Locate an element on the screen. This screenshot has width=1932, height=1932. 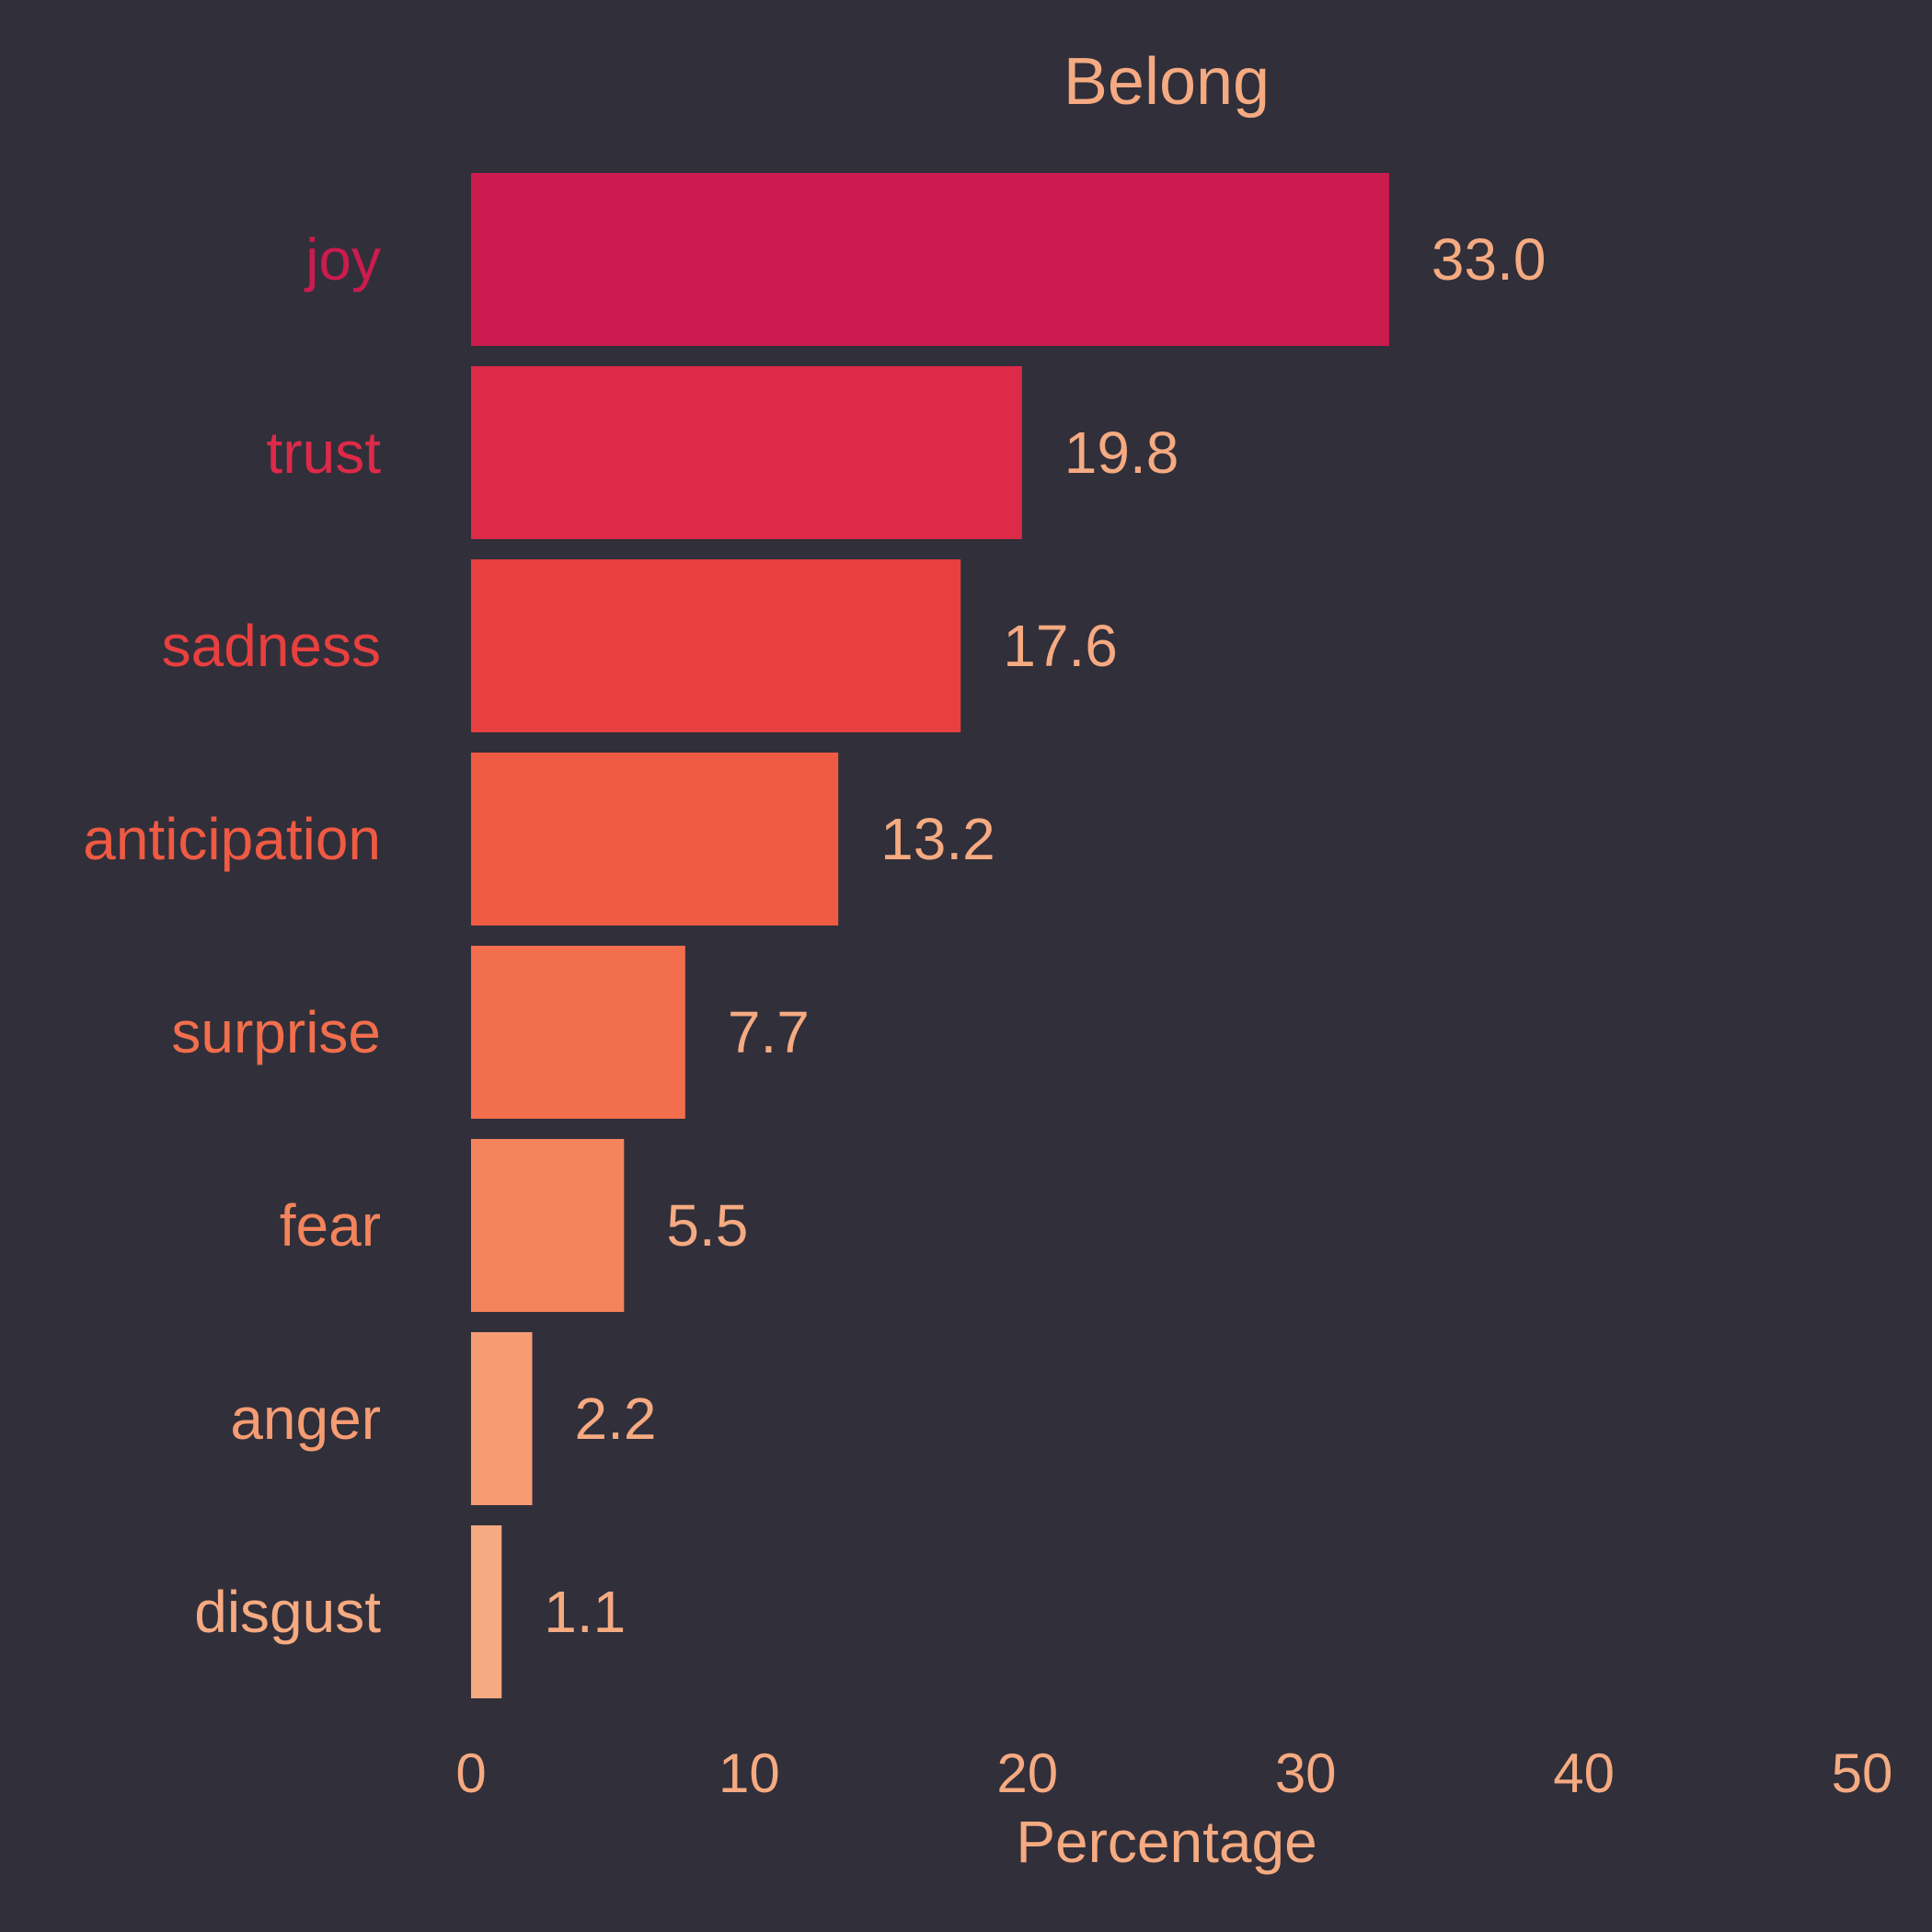
value-label-fear: 5.5 is located at coordinates (707, 1225).